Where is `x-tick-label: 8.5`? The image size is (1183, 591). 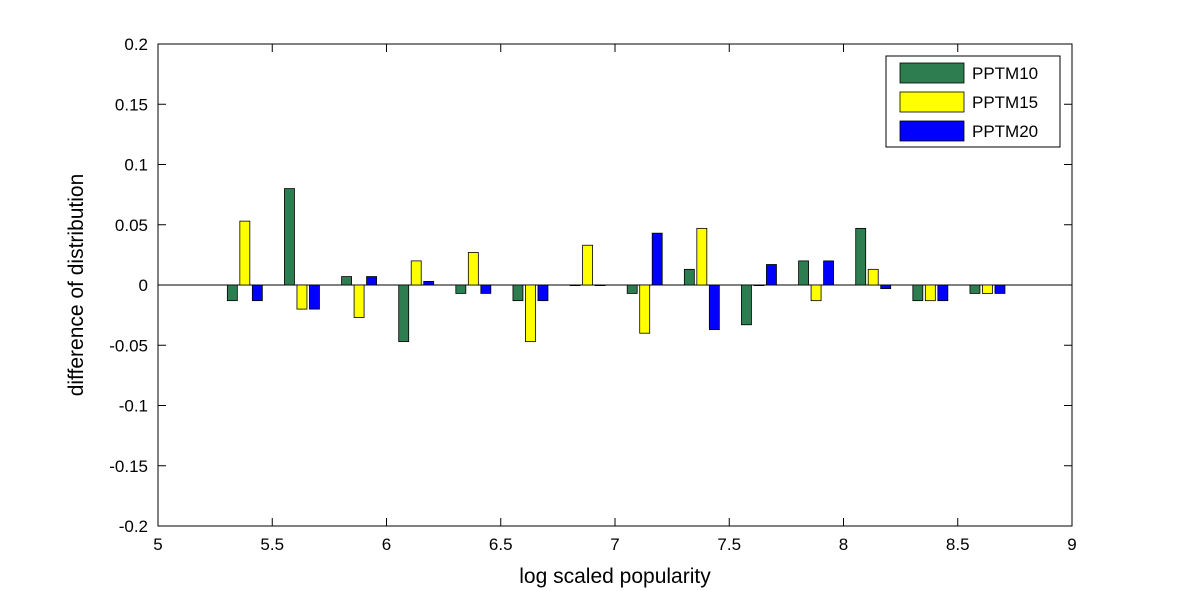 x-tick-label: 8.5 is located at coordinates (958, 544).